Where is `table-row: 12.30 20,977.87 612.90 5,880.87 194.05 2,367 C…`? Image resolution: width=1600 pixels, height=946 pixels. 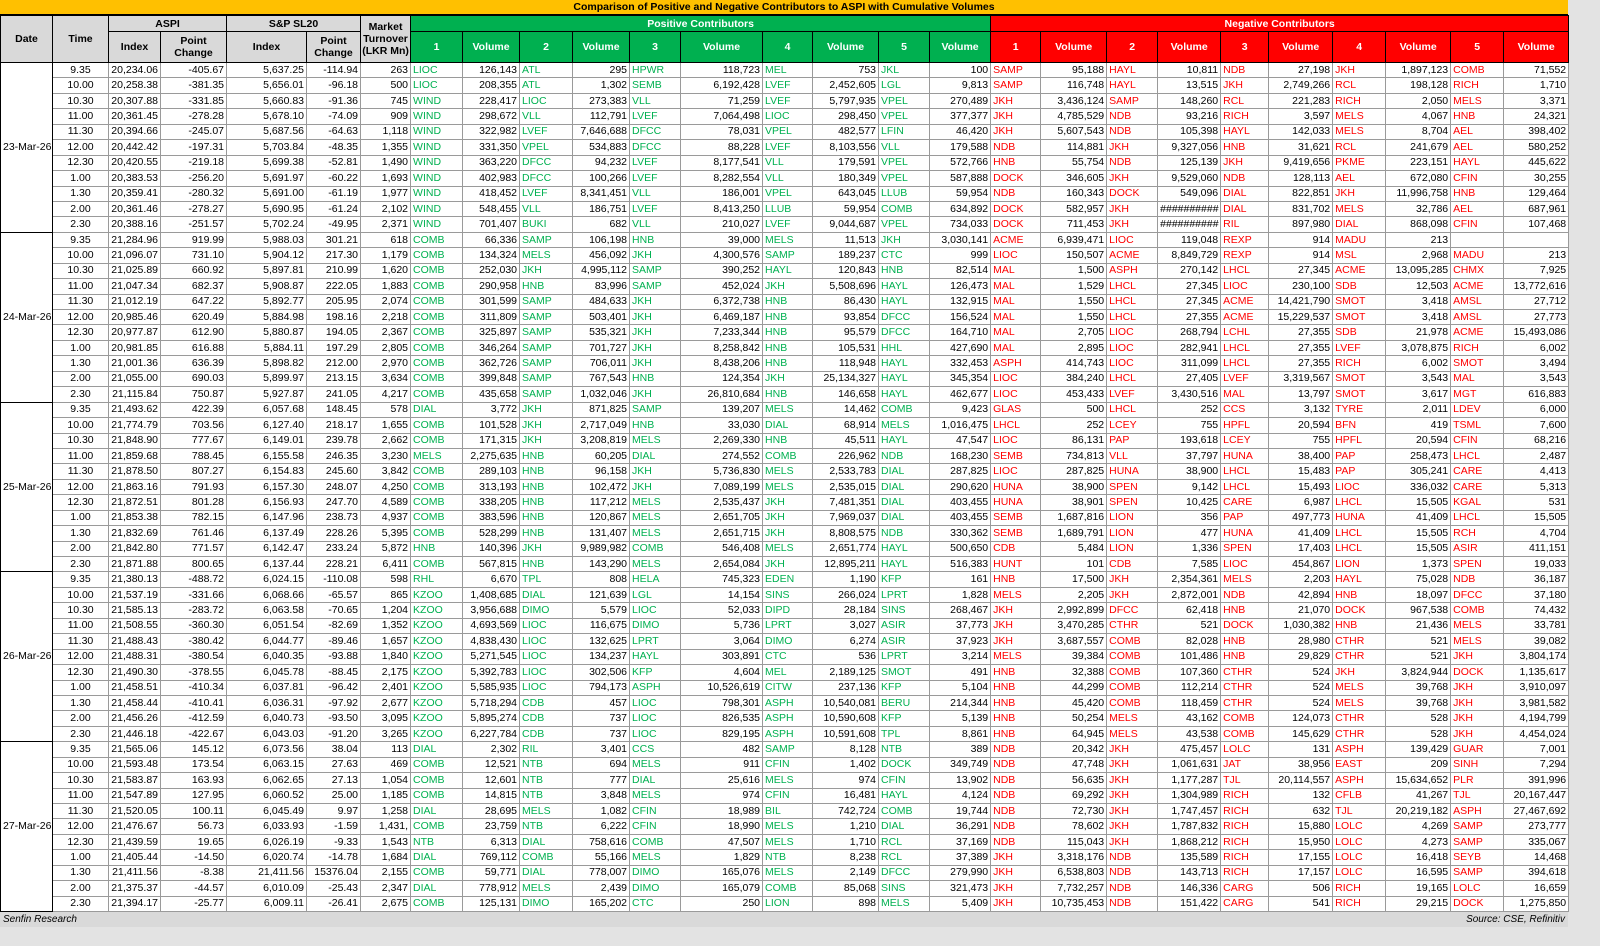 table-row: 12.30 20,977.87 612.90 5,880.87 194.05 2,367 C… is located at coordinates (785, 332).